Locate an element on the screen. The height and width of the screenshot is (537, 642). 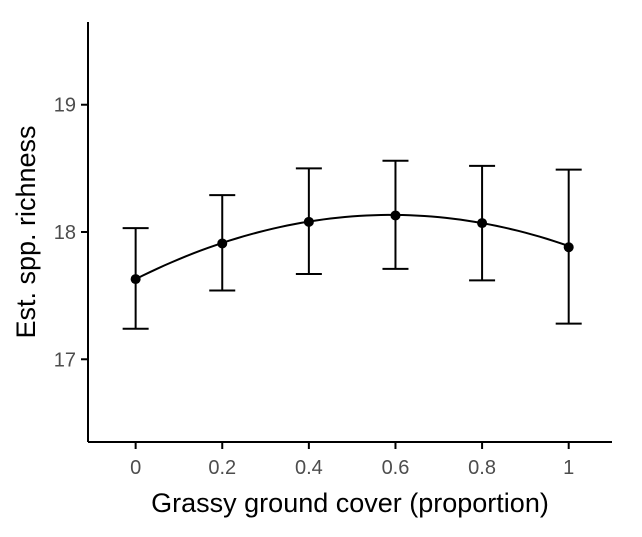
x-axis-title: Grassy ground cover (proportion) is located at coordinates (350, 503).